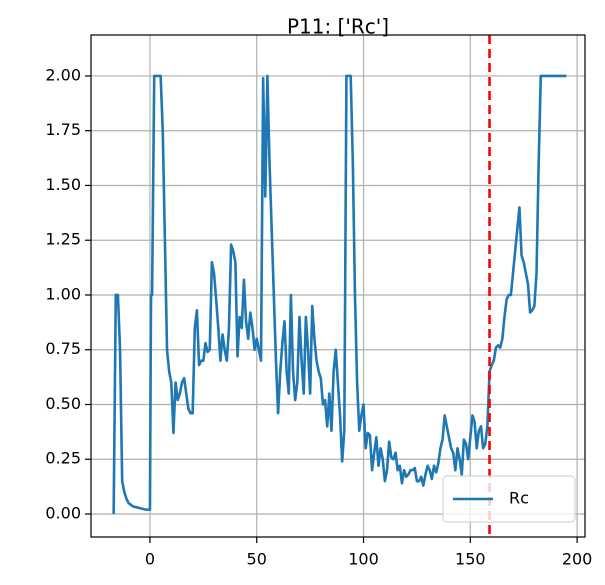 Image resolution: width=605 pixels, height=585 pixels. Describe the element at coordinates (63, 458) in the screenshot. I see `y-tick-label: 0.25` at that location.